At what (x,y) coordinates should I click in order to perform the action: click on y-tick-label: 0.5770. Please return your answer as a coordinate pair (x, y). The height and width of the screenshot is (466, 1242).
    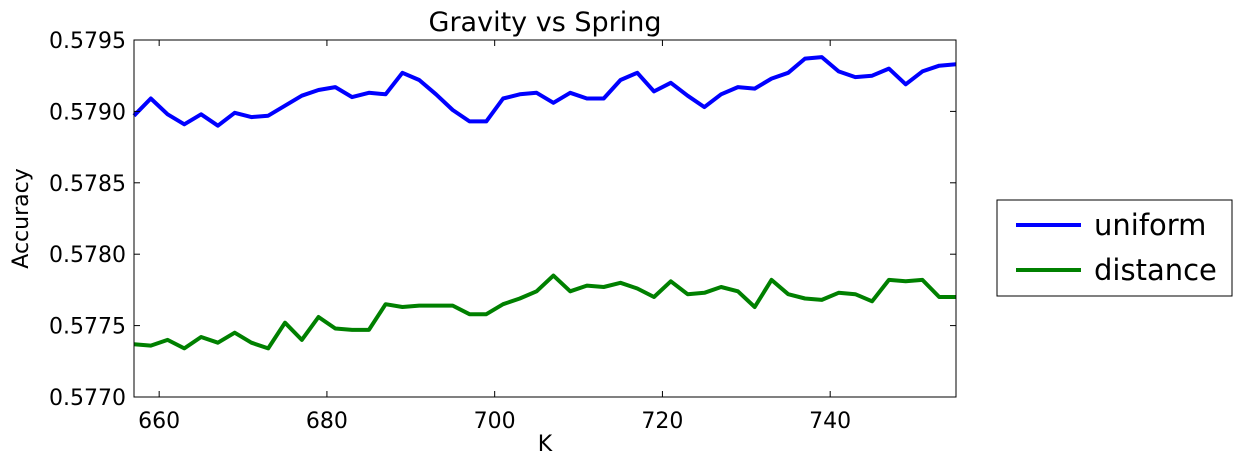
    Looking at the image, I should click on (87, 398).